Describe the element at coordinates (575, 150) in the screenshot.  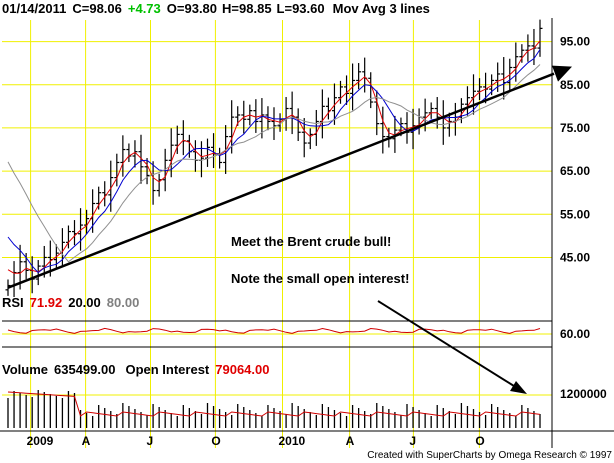
I see `y-axis: 45.00 55.00 65.00 75.00 85.00 95.00` at that location.